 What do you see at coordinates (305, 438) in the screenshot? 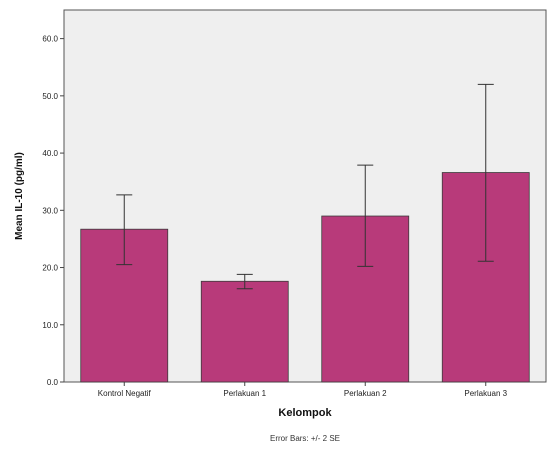
I see `error-bars-note: Error Bars: +/- 2 SE` at bounding box center [305, 438].